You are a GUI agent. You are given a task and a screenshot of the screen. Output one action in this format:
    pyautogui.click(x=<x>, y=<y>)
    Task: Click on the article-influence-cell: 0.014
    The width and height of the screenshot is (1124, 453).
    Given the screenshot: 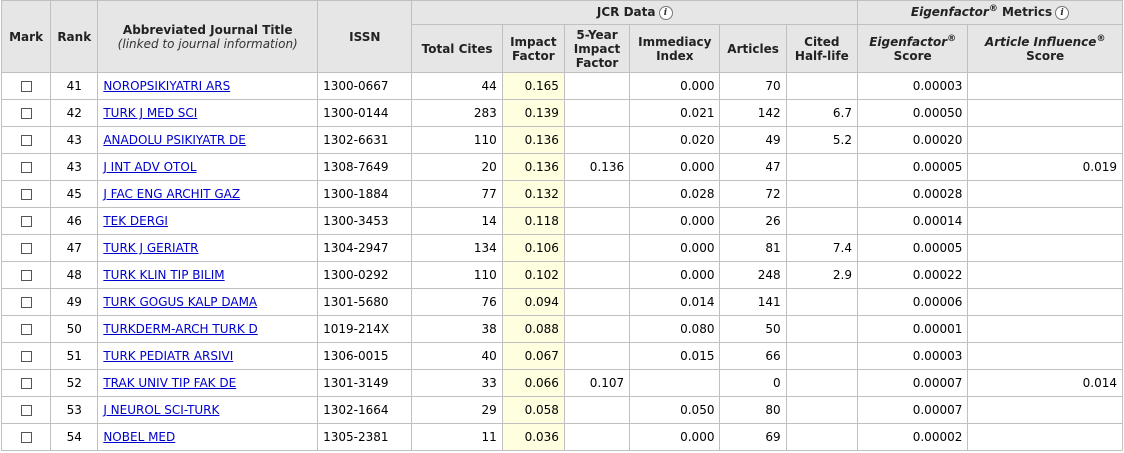 What is the action you would take?
    pyautogui.click(x=1045, y=383)
    